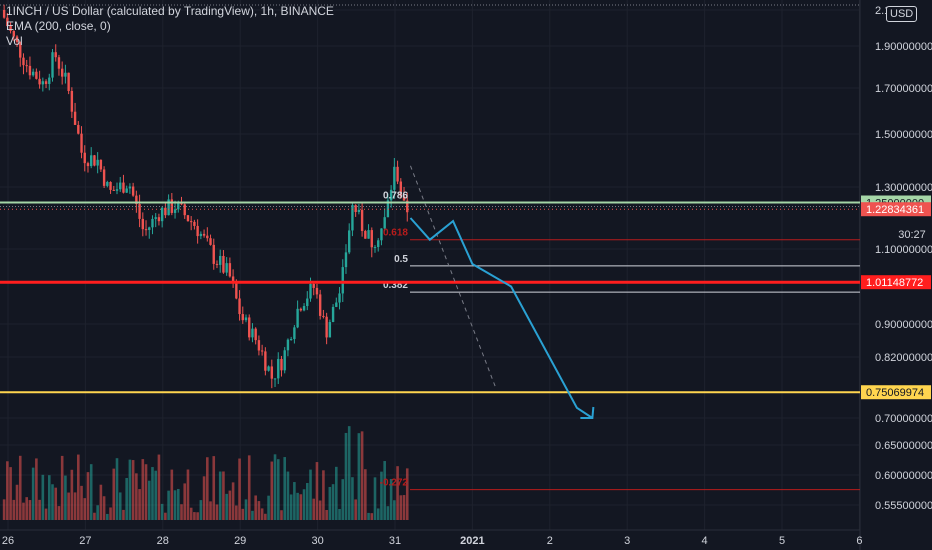  What do you see at coordinates (240, 541) in the screenshot?
I see `time-tick-label: 29` at bounding box center [240, 541].